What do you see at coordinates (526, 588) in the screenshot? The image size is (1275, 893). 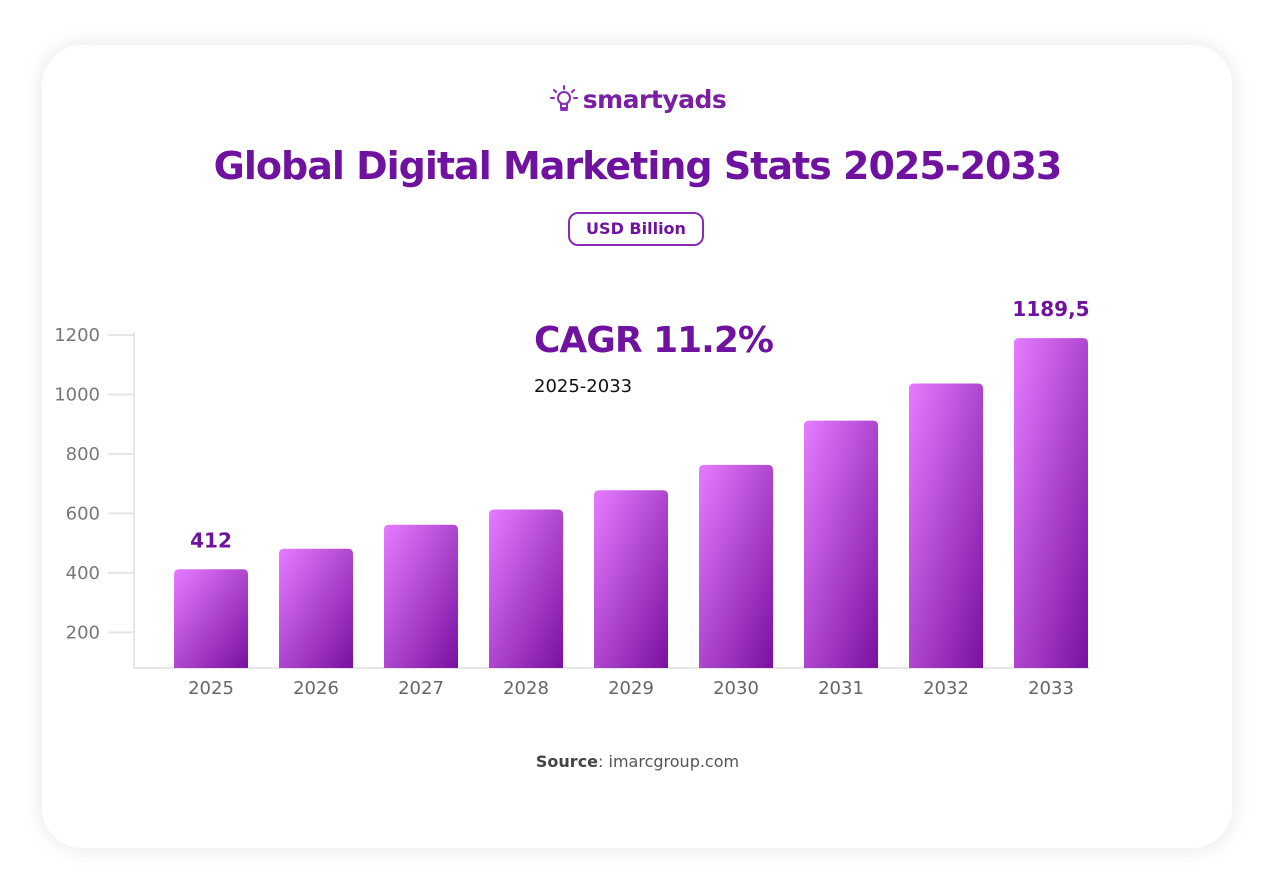 I see `bar-2028` at bounding box center [526, 588].